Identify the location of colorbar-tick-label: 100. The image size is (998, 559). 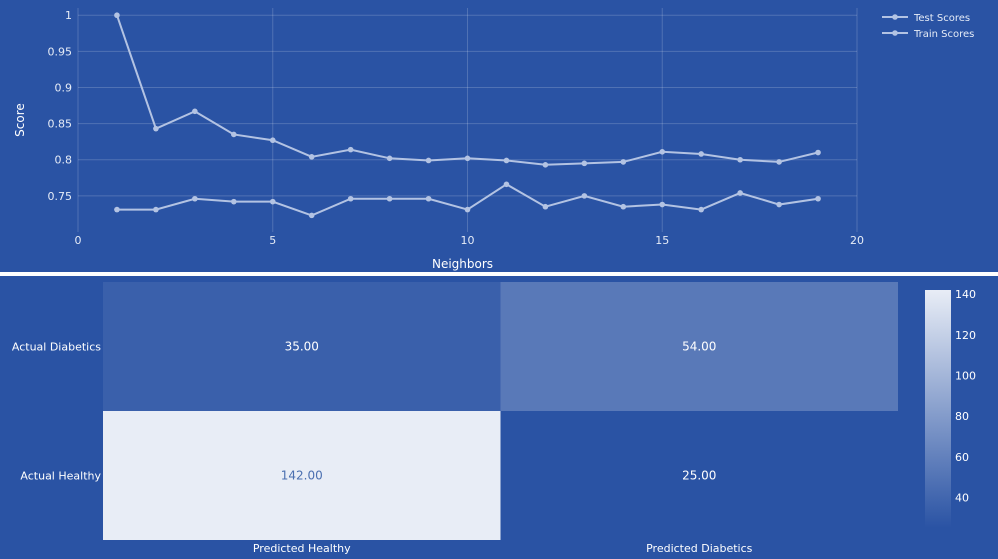
(965, 375).